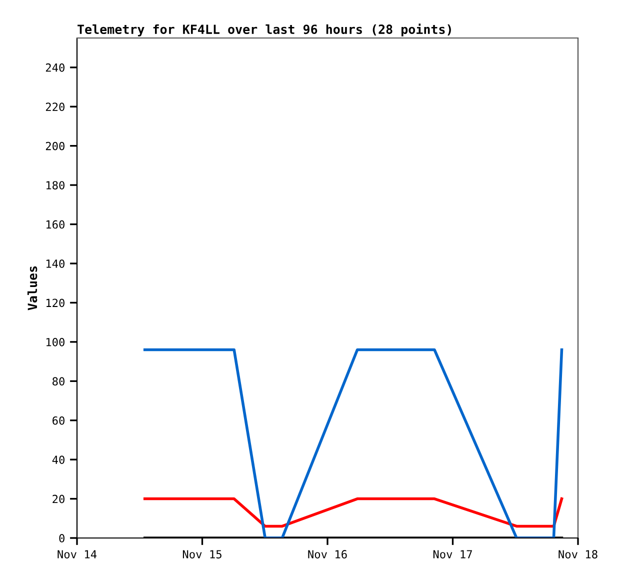  What do you see at coordinates (55, 107) in the screenshot?
I see `y-tick-label: 220` at bounding box center [55, 107].